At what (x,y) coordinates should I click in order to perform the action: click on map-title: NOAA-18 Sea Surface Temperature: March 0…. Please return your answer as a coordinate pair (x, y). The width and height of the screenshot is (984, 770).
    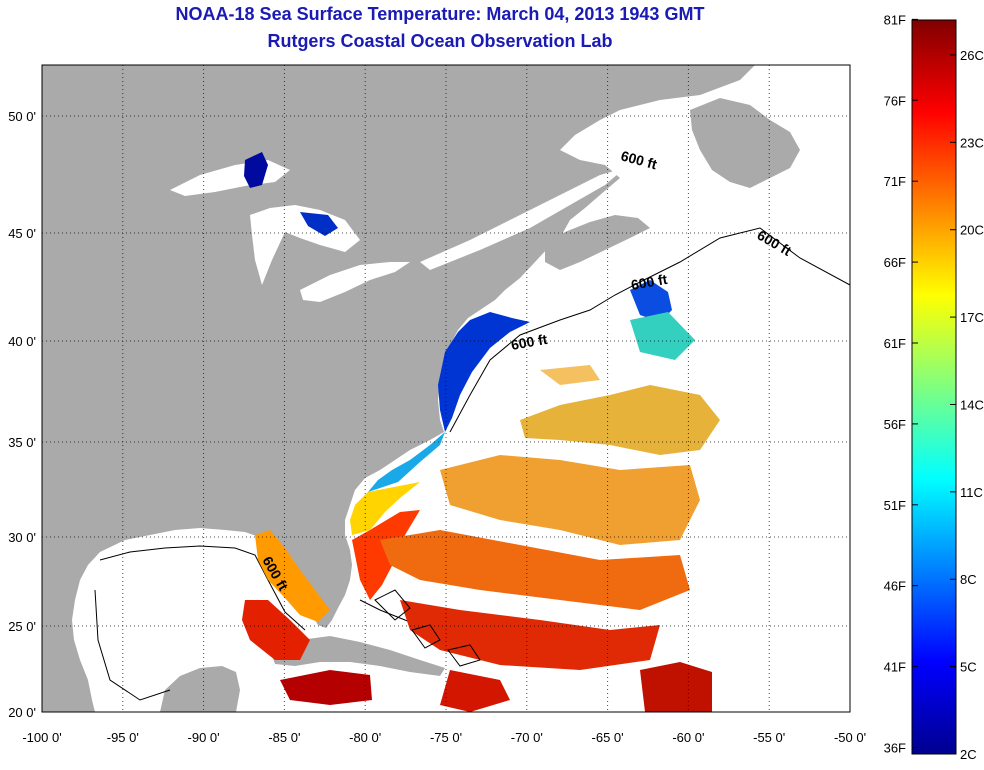
    Looking at the image, I should click on (440, 14).